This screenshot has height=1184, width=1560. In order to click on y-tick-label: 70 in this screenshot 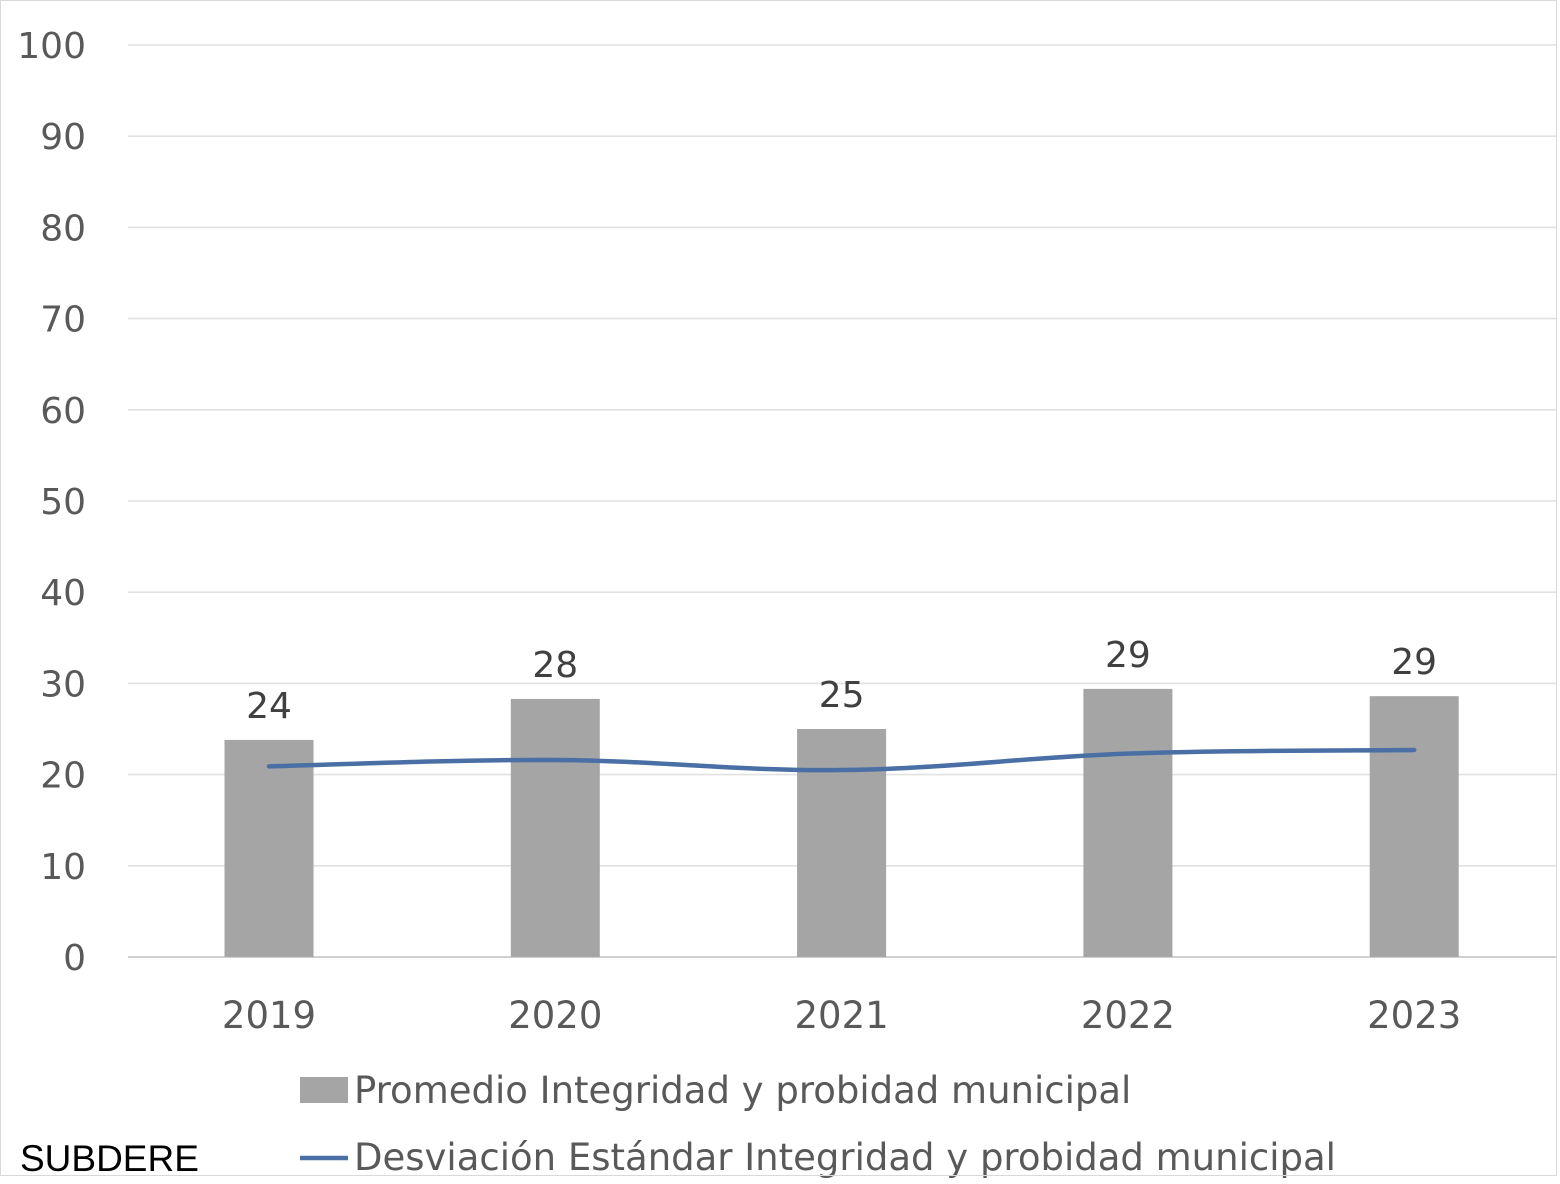, I will do `click(63, 320)`.